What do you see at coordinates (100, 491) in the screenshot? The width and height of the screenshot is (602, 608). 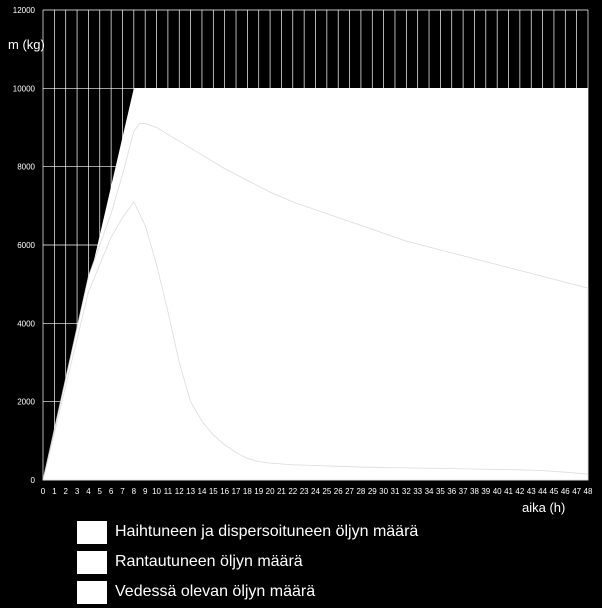 I see `x-tick-label: 5` at bounding box center [100, 491].